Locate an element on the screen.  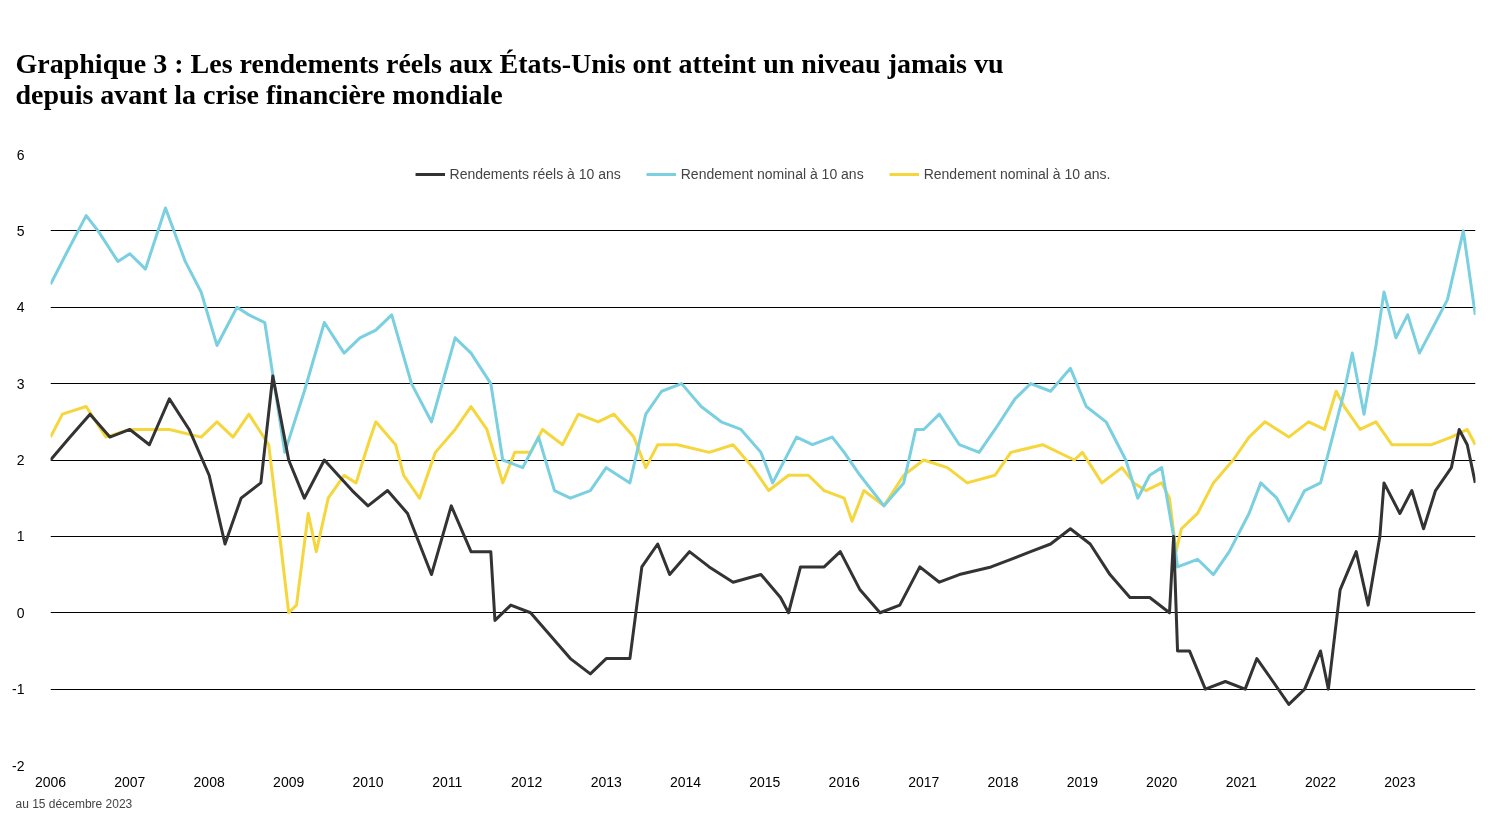
x-tick-label: 2011 is located at coordinates (447, 781).